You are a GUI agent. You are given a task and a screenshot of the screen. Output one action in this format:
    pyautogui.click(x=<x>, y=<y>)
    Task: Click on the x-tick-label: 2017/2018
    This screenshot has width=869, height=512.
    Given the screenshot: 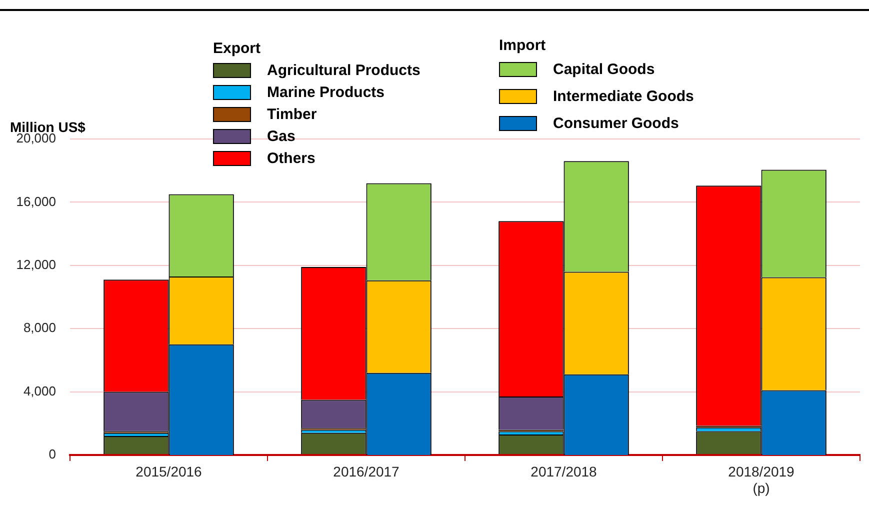 What is the action you would take?
    pyautogui.click(x=564, y=471)
    